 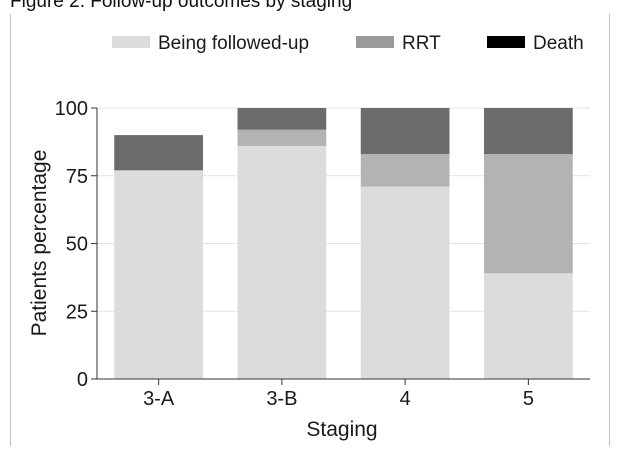 What do you see at coordinates (82, 380) in the screenshot?
I see `y-tick-label: 0` at bounding box center [82, 380].